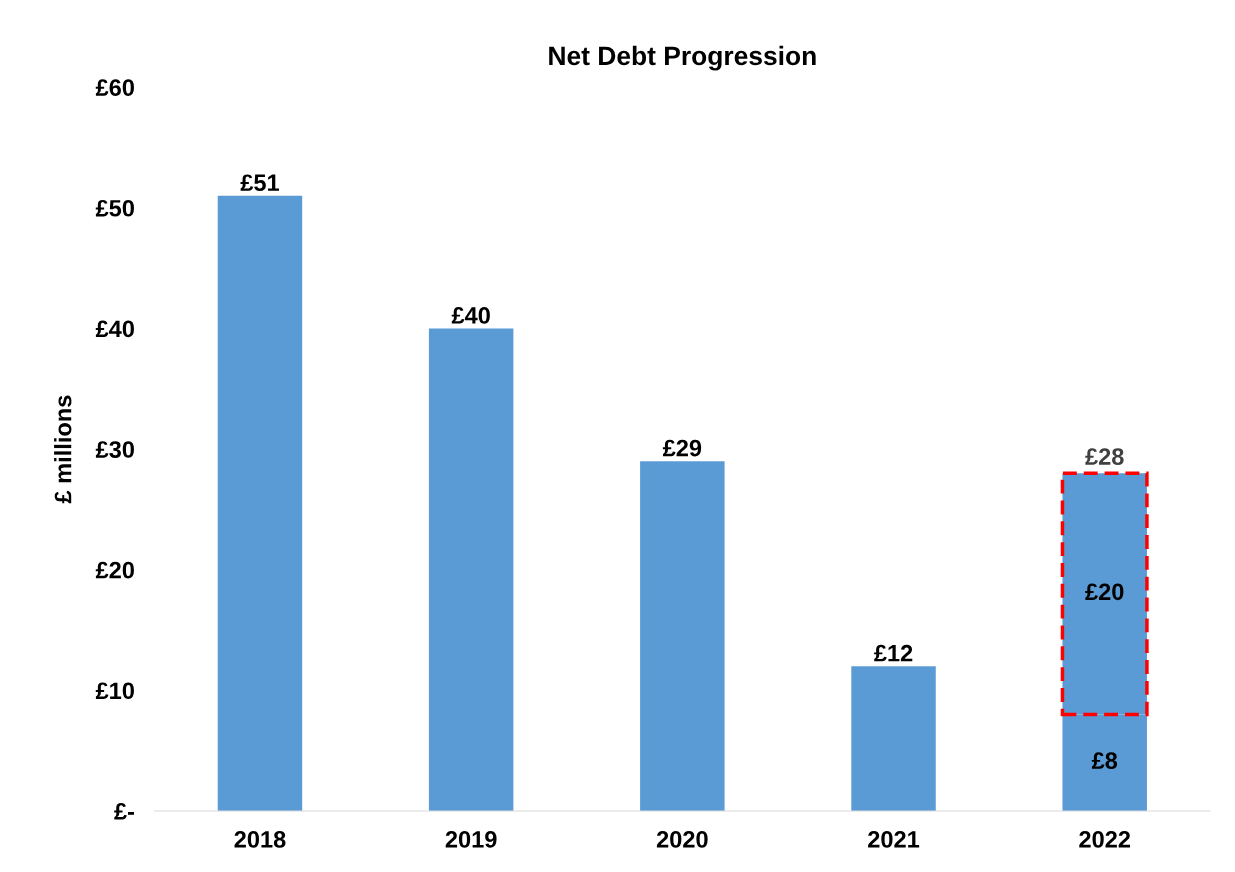 The width and height of the screenshot is (1235, 872). What do you see at coordinates (682, 839) in the screenshot?
I see `x-tick-label: 2020` at bounding box center [682, 839].